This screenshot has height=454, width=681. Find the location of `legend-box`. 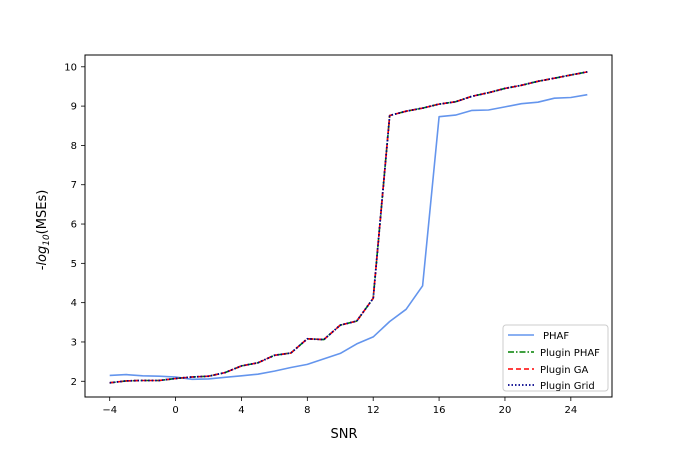

legend-box is located at coordinates (555, 358).